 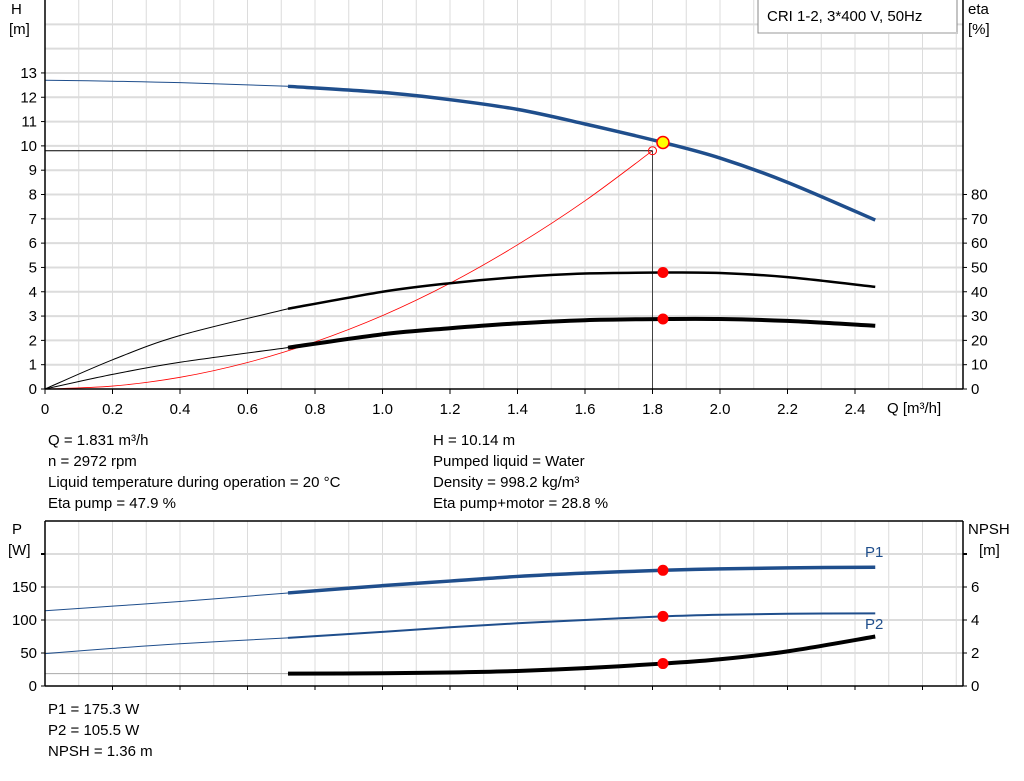 What do you see at coordinates (975, 686) in the screenshot?
I see `npsh-tick-label: 0` at bounding box center [975, 686].